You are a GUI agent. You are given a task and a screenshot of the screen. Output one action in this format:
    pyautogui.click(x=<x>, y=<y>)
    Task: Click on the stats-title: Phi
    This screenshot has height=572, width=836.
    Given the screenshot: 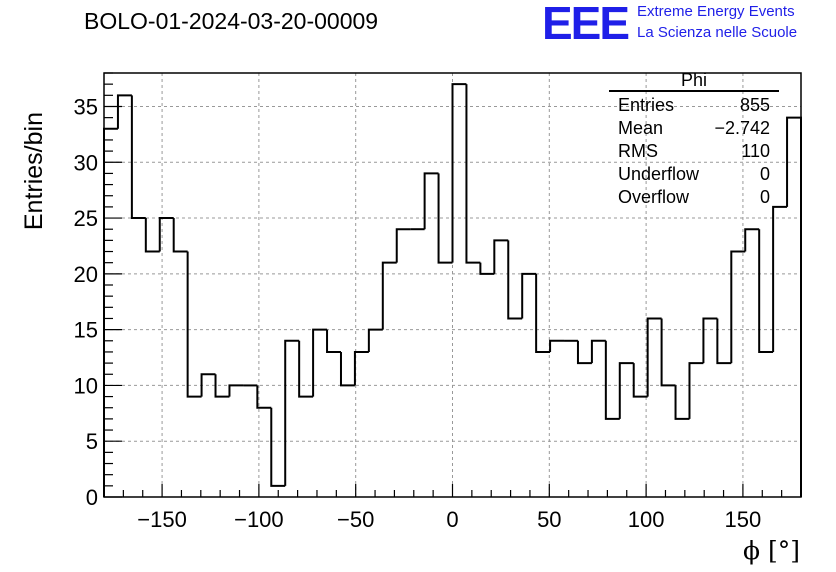 What is the action you would take?
    pyautogui.click(x=694, y=81)
    